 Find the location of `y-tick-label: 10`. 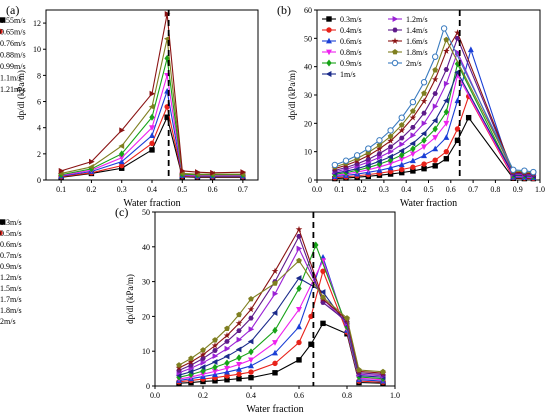

y-tick-label: 10 is located at coordinates (308, 152).